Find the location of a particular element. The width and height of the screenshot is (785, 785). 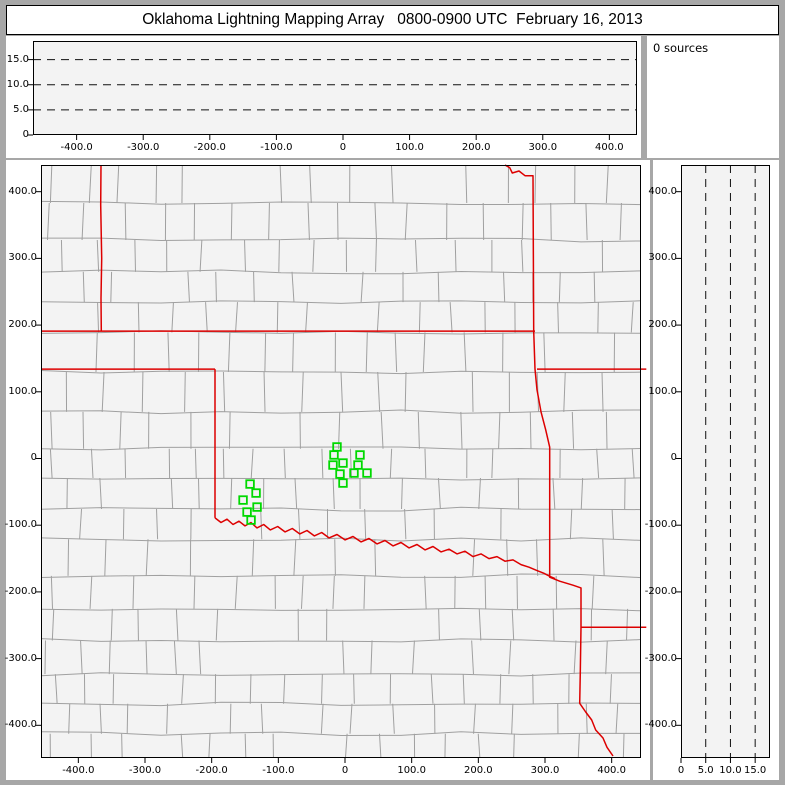

tick-label: 300.0 is located at coordinates (22, 258).